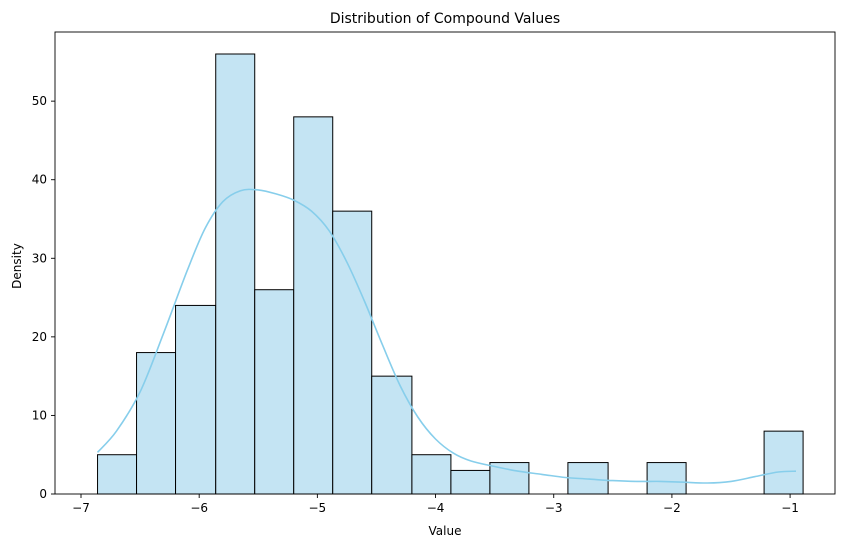 The image size is (841, 547). Describe the element at coordinates (39, 258) in the screenshot. I see `y-tick-label: 30` at that location.